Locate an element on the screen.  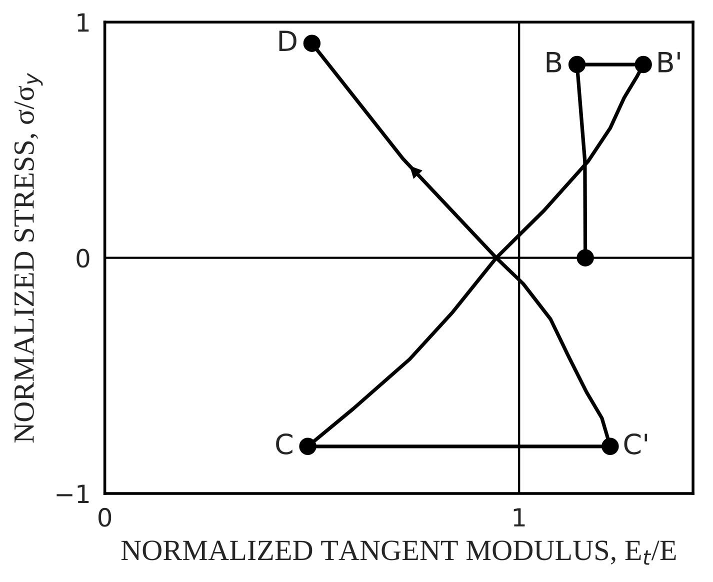
annotation: C' is located at coordinates (636, 443).